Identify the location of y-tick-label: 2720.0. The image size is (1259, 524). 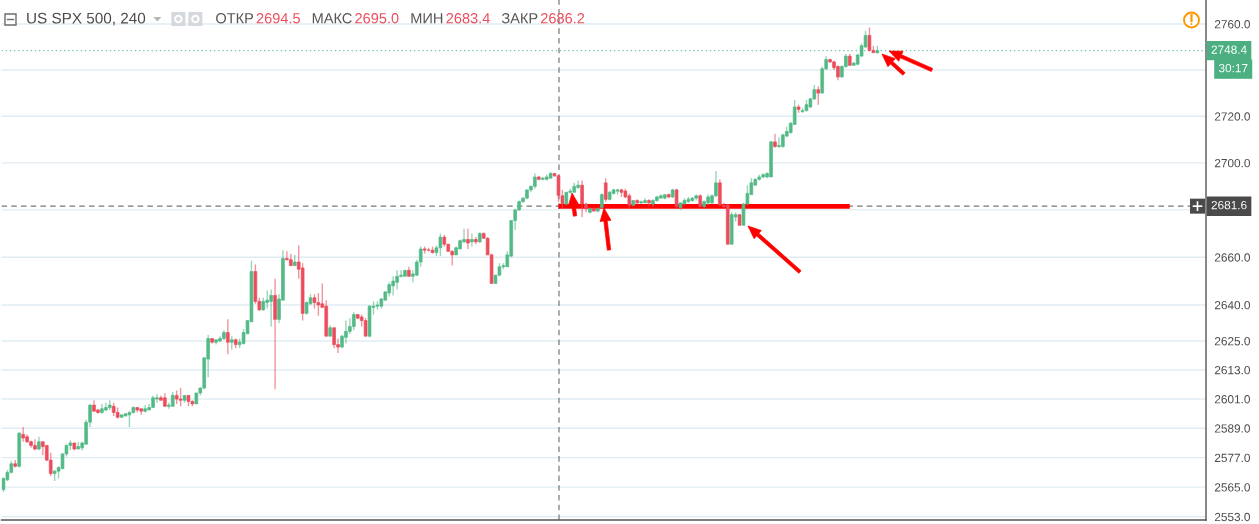
(1232, 116).